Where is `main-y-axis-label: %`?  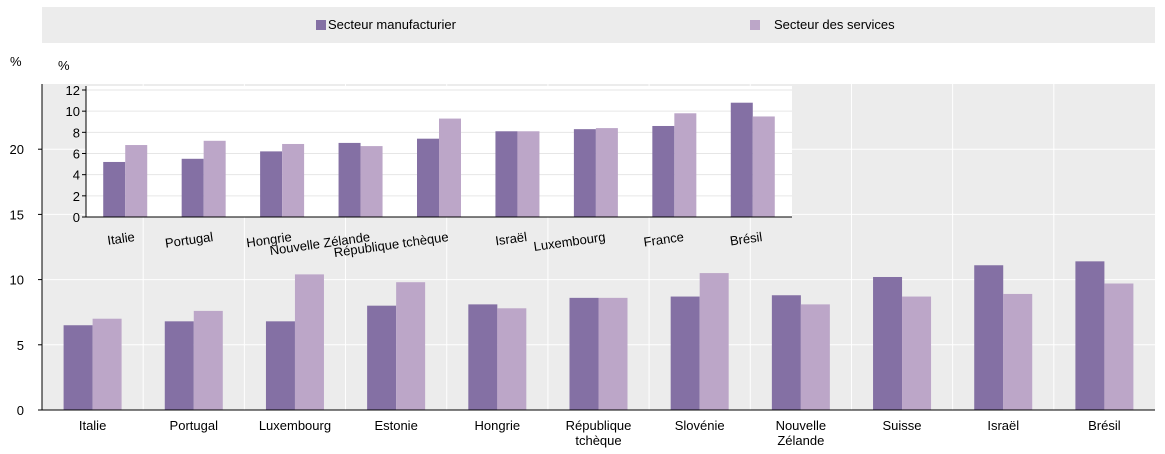
main-y-axis-label: % is located at coordinates (16, 61).